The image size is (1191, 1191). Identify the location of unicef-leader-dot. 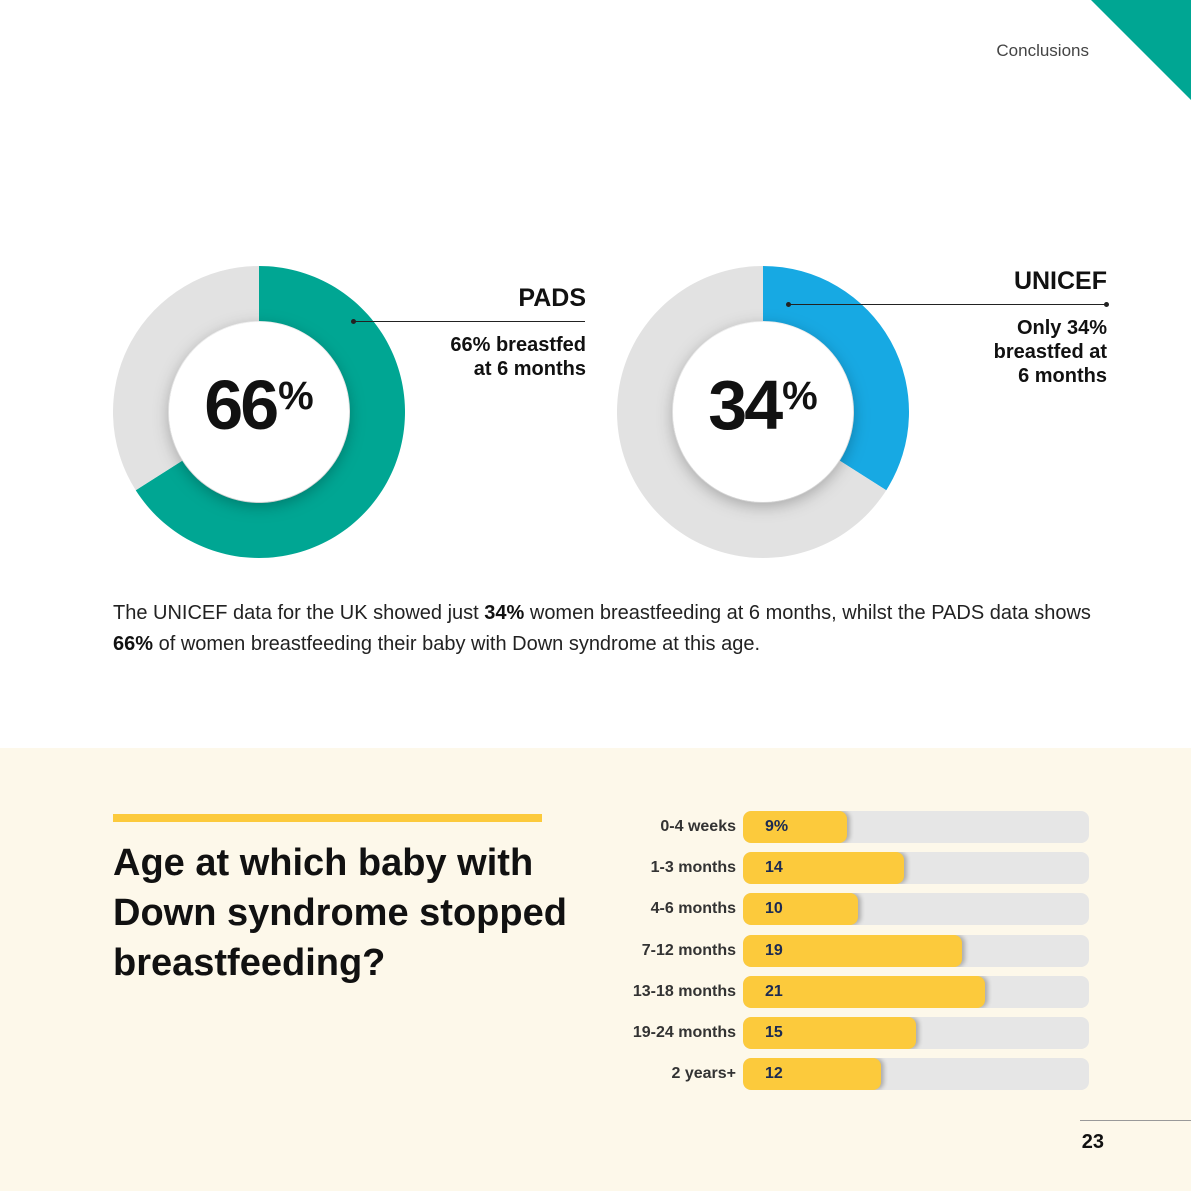
(788, 304).